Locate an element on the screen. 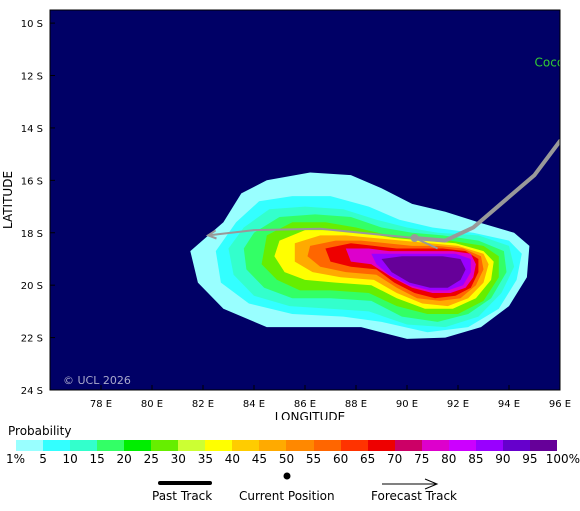 The image size is (580, 511). colorbar-tick-label: 5 is located at coordinates (43, 459).